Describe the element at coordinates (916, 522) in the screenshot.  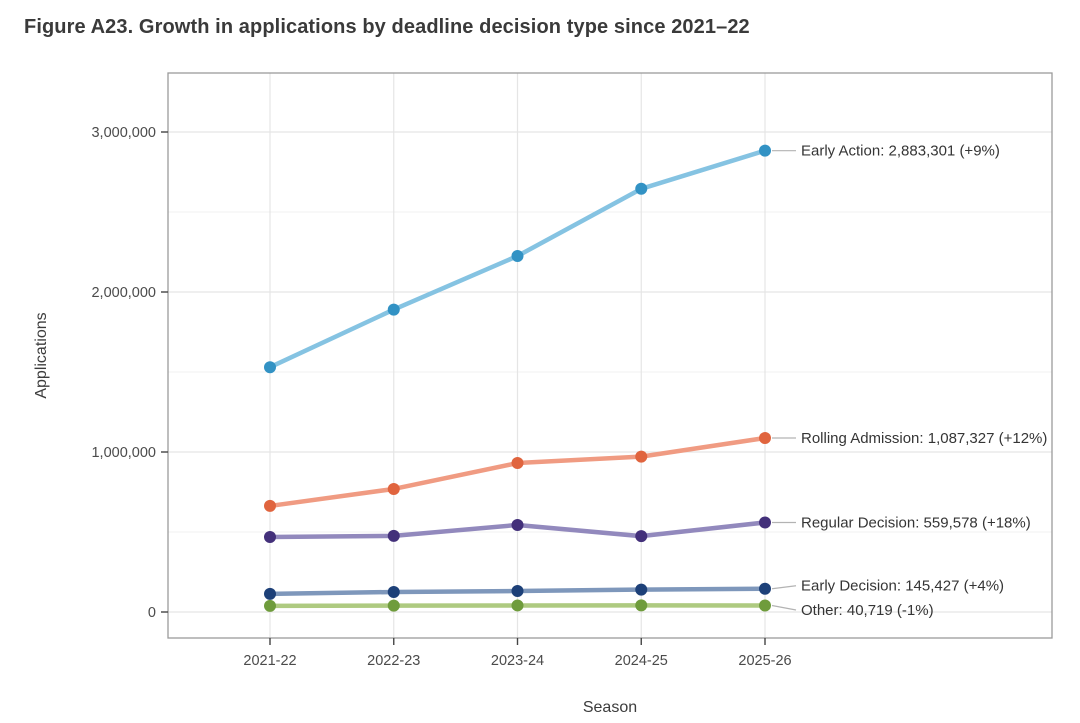
I see `annotation-label-regular-decision: Regular Decision: 559,578 (+18%)` at that location.